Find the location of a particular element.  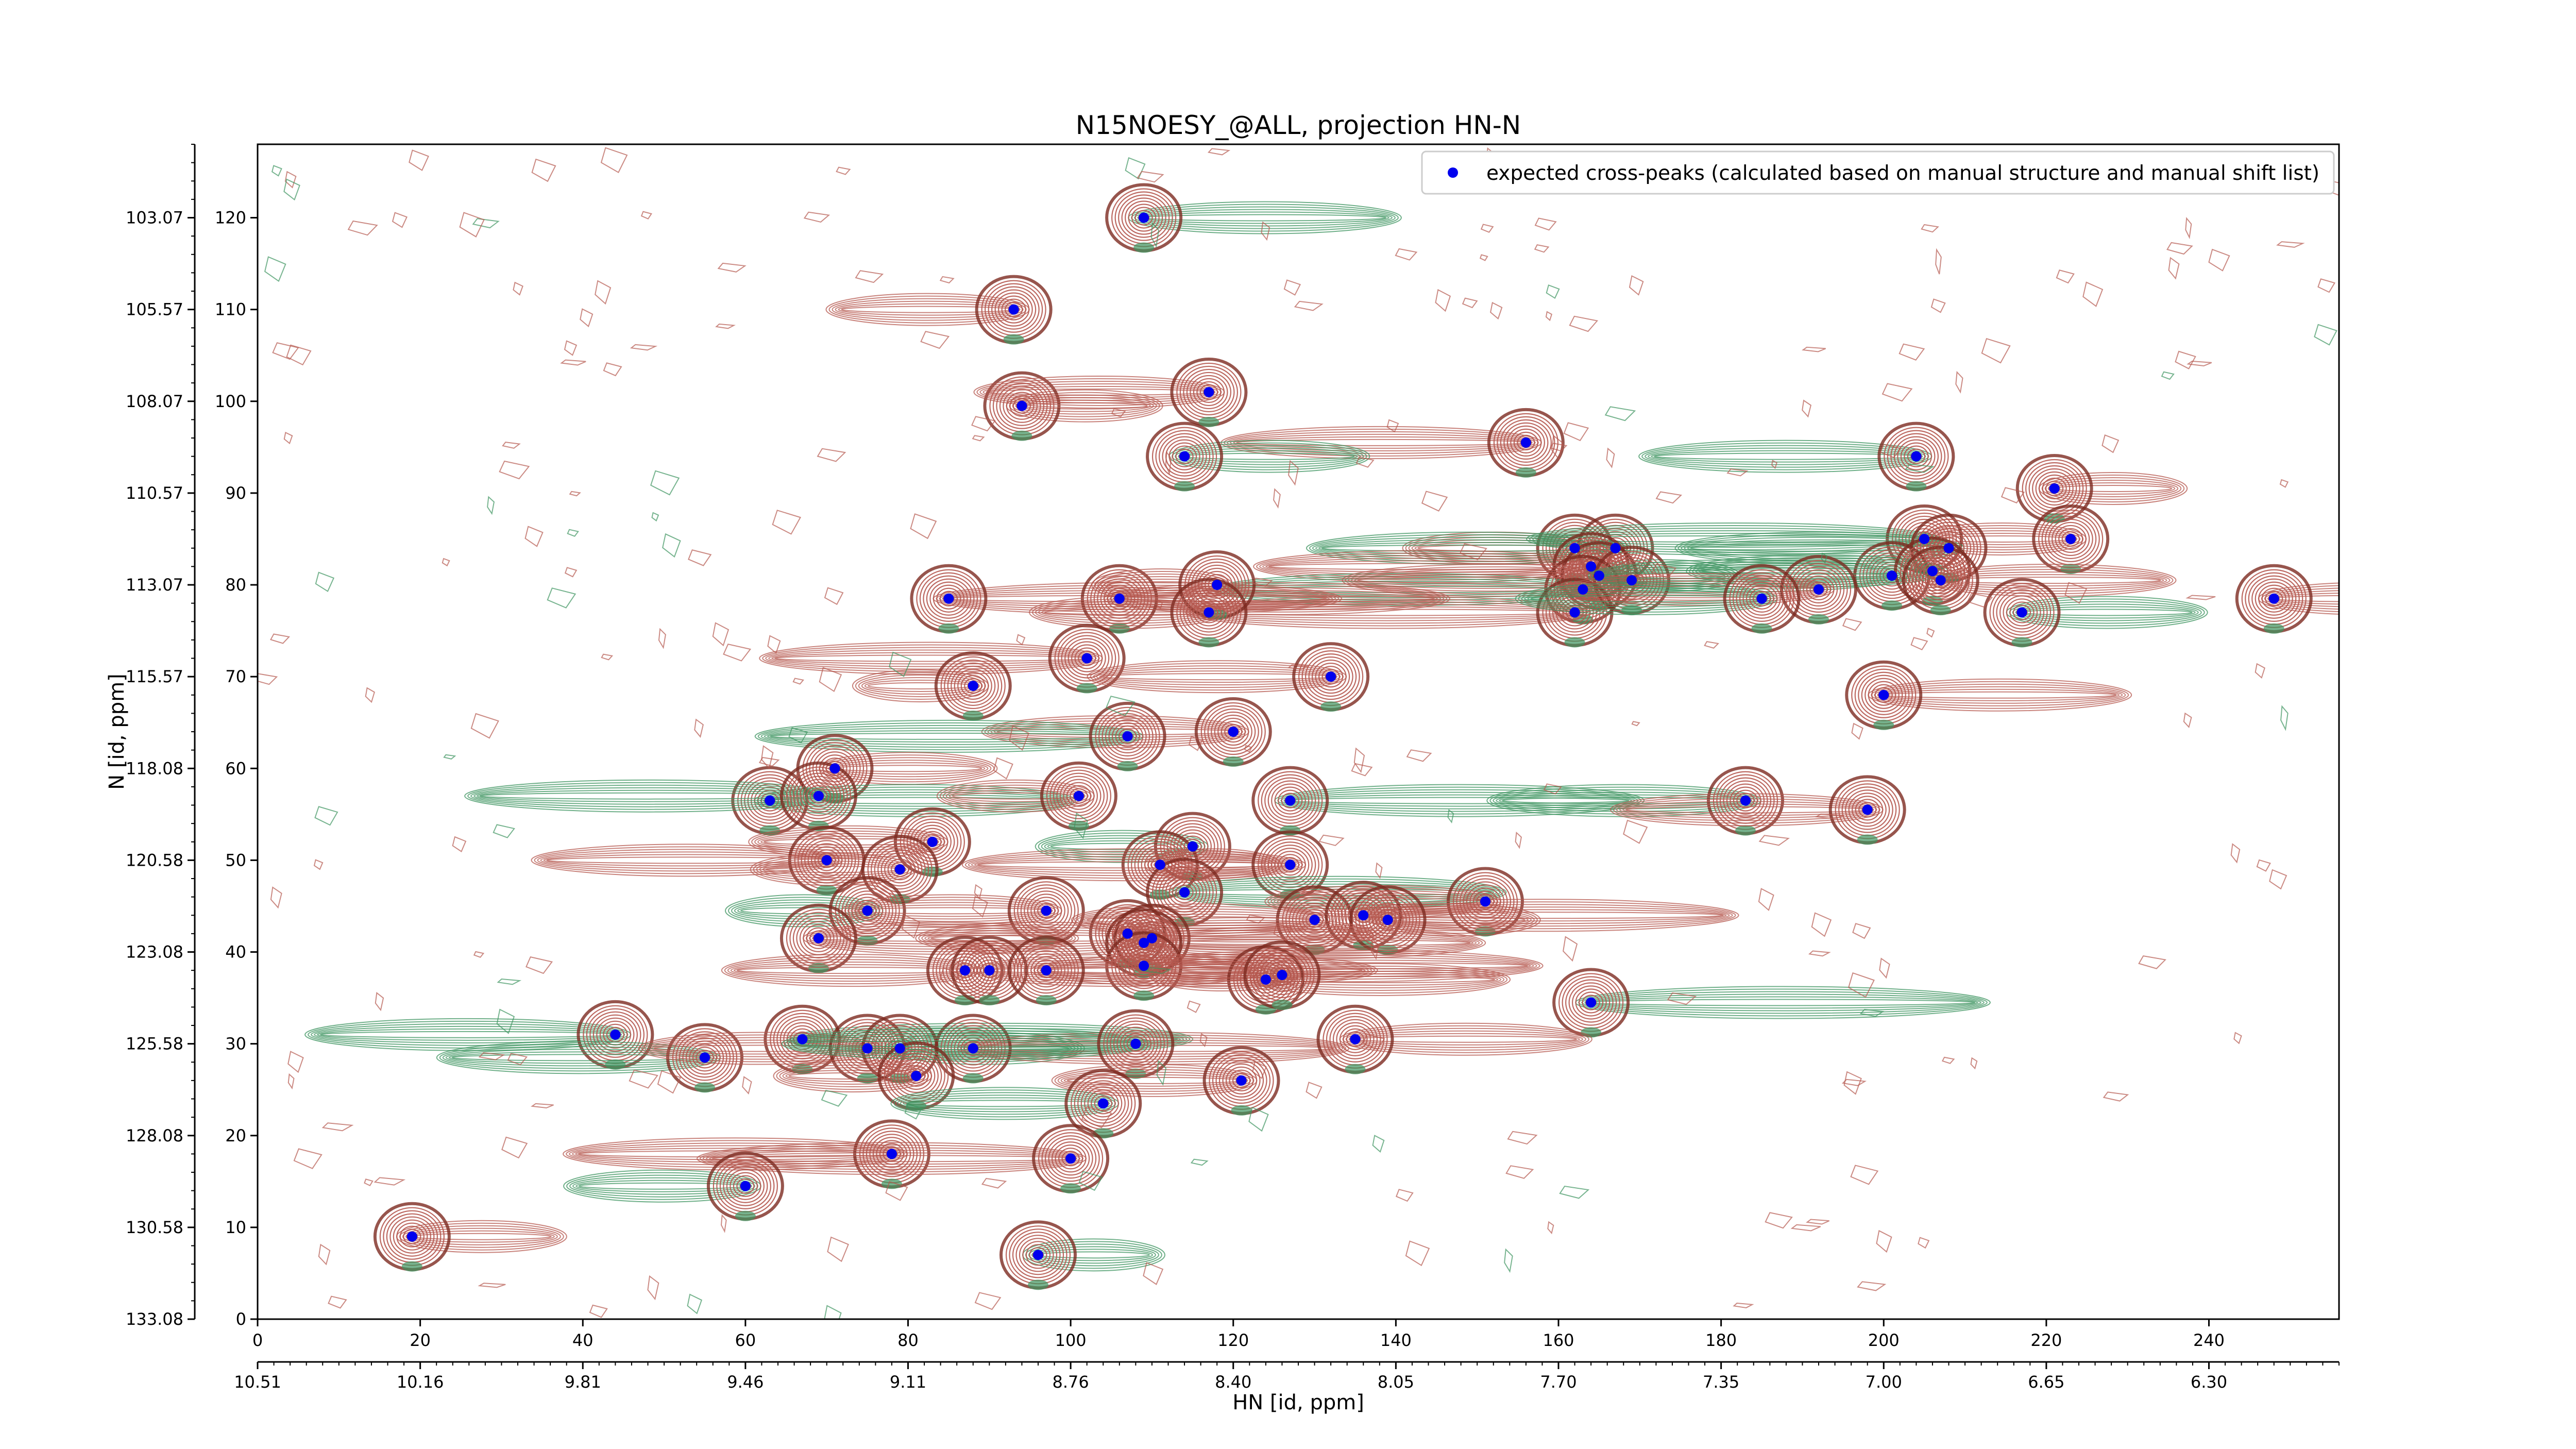

y-index-tick-label: 20 is located at coordinates (235, 1135).